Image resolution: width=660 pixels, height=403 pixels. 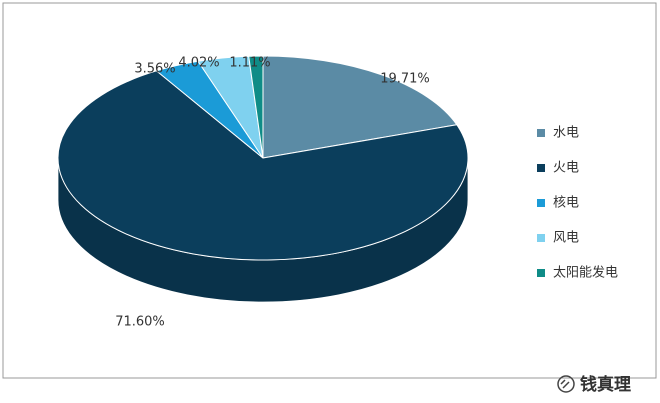 What do you see at coordinates (566, 238) in the screenshot?
I see `legend-label: 风电` at bounding box center [566, 238].